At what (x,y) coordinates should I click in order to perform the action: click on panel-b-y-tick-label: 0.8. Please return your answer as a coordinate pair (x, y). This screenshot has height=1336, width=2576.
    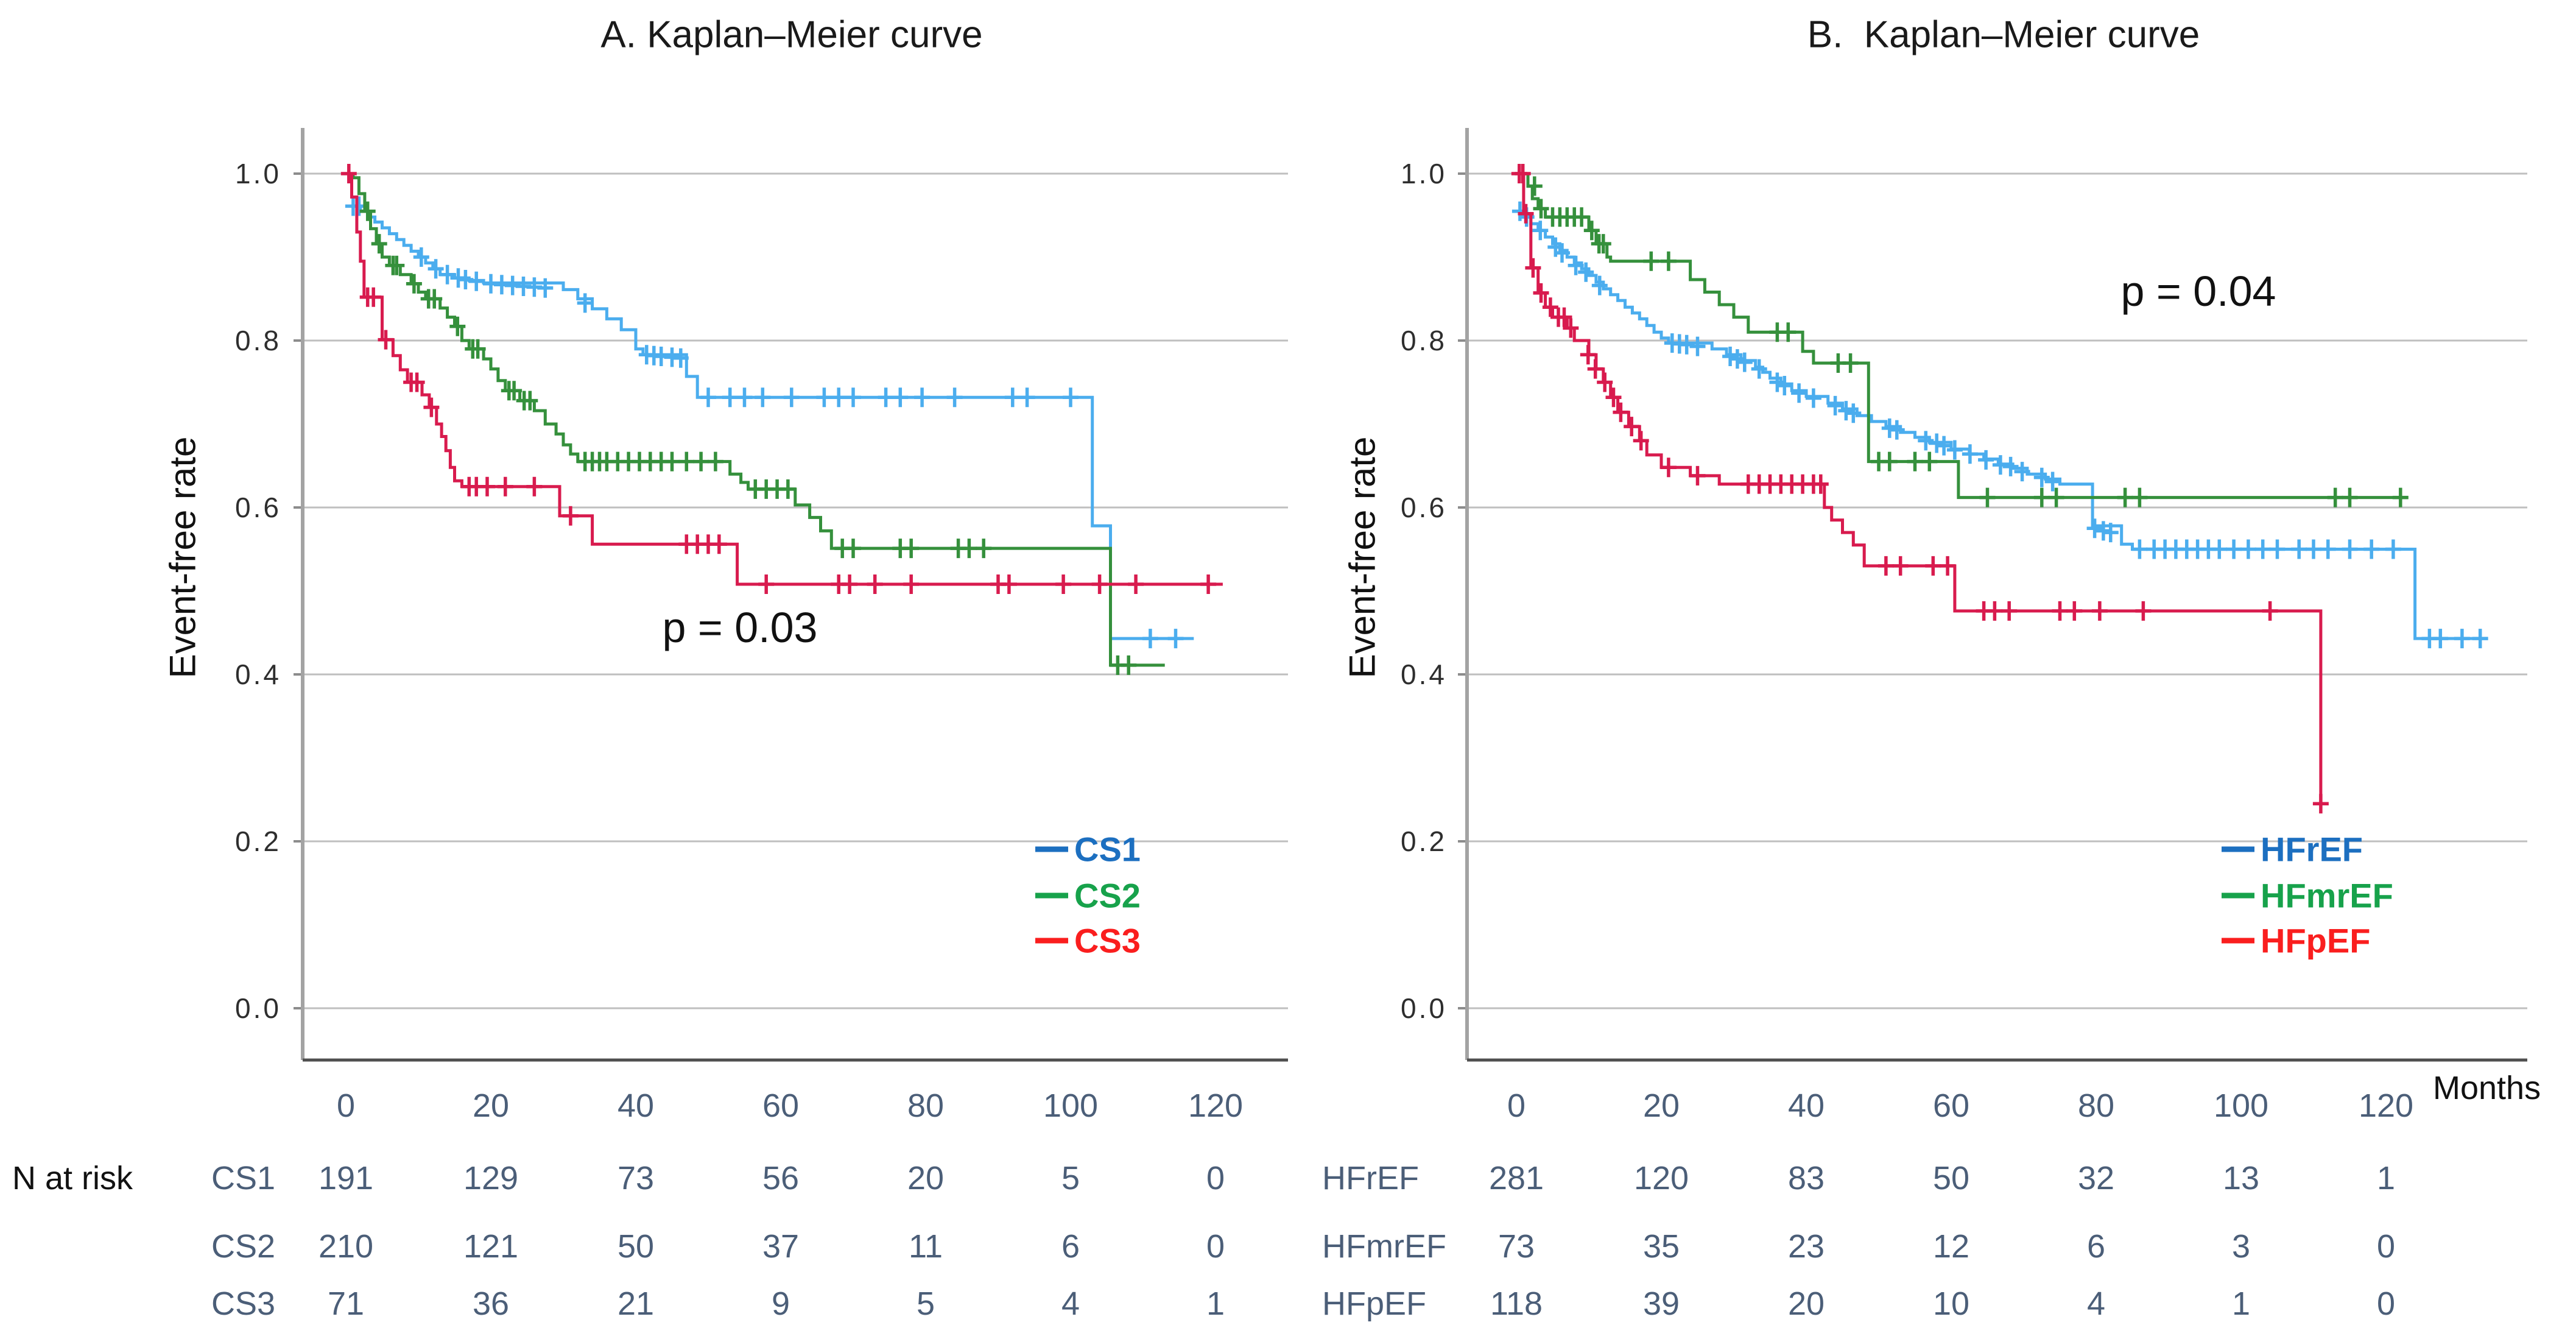
    Looking at the image, I should click on (1424, 341).